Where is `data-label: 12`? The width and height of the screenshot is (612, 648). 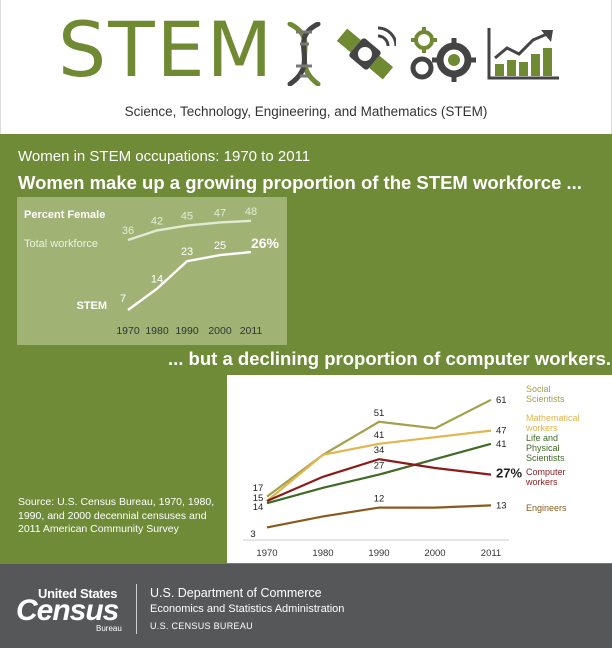
data-label: 12 is located at coordinates (379, 499).